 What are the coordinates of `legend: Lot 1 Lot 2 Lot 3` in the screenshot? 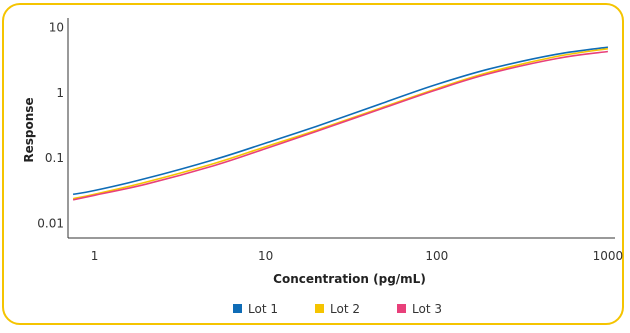 It's located at (337, 309).